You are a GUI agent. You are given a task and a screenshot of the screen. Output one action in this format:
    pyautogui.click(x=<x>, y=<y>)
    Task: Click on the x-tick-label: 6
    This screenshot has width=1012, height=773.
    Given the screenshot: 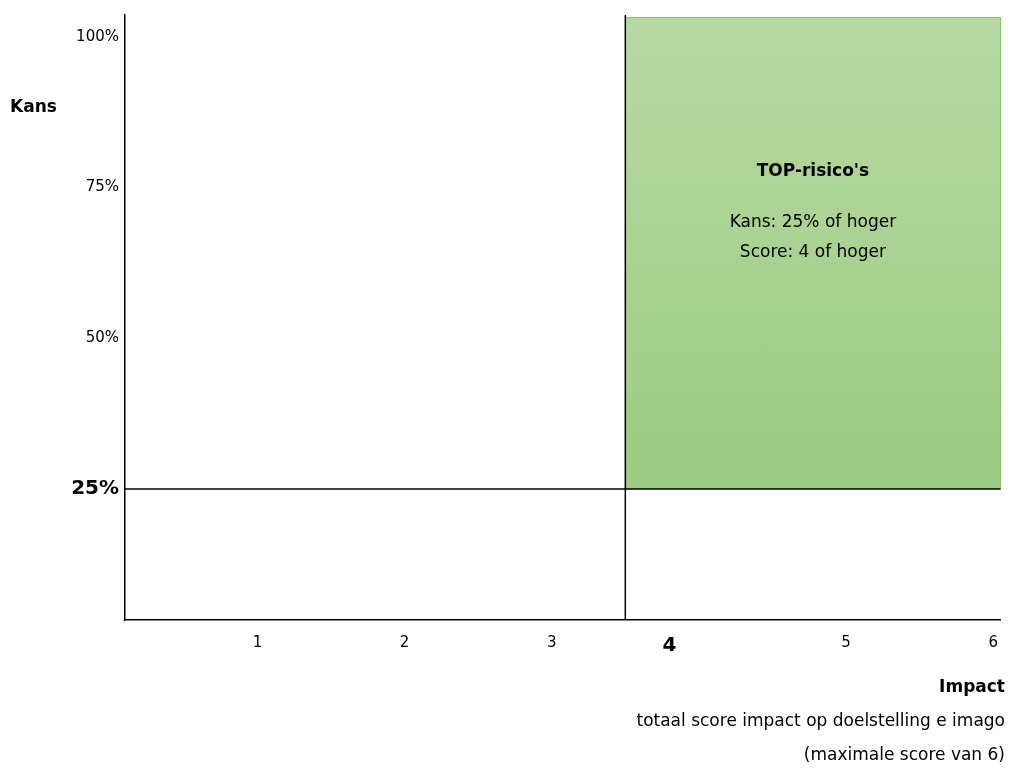 What is the action you would take?
    pyautogui.click(x=993, y=641)
    